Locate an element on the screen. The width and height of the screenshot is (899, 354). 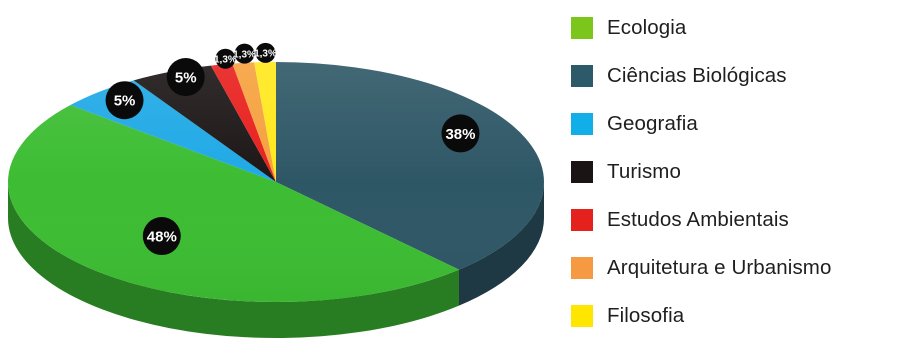
pie-label-ecologia: 48% is located at coordinates (161, 236).